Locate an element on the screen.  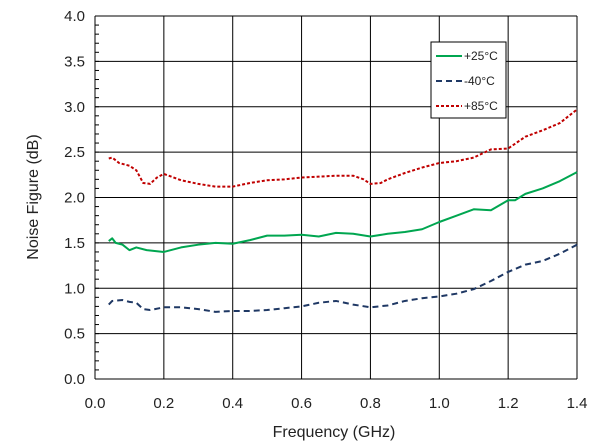
x-tick-label: 1.2 is located at coordinates (508, 403).